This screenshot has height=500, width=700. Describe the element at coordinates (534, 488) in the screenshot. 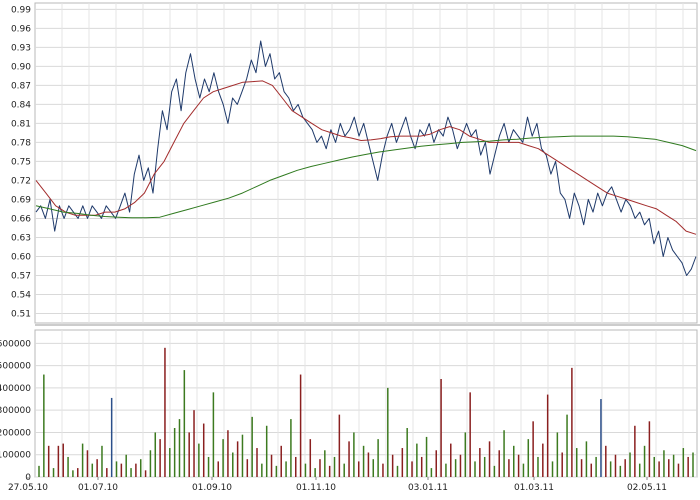

I see `x-tick-label: 01.03.11` at that location.